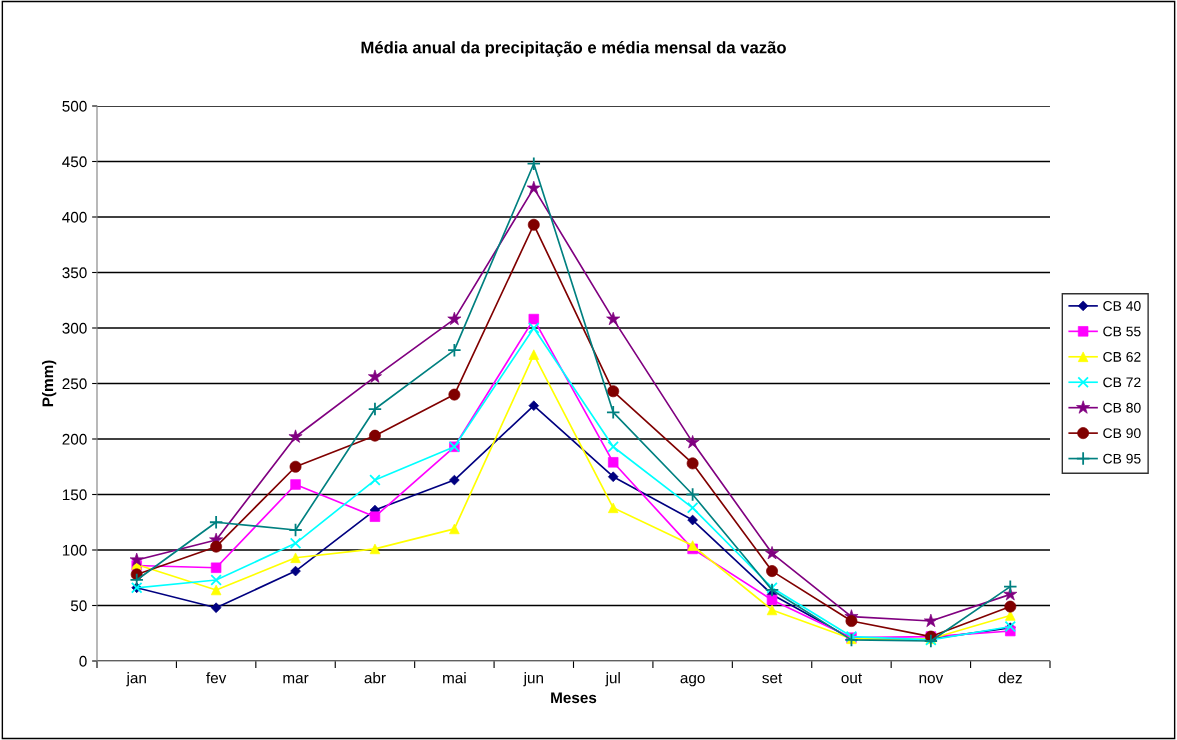  What do you see at coordinates (74, 106) in the screenshot?
I see `y-tick-label: 500` at bounding box center [74, 106].